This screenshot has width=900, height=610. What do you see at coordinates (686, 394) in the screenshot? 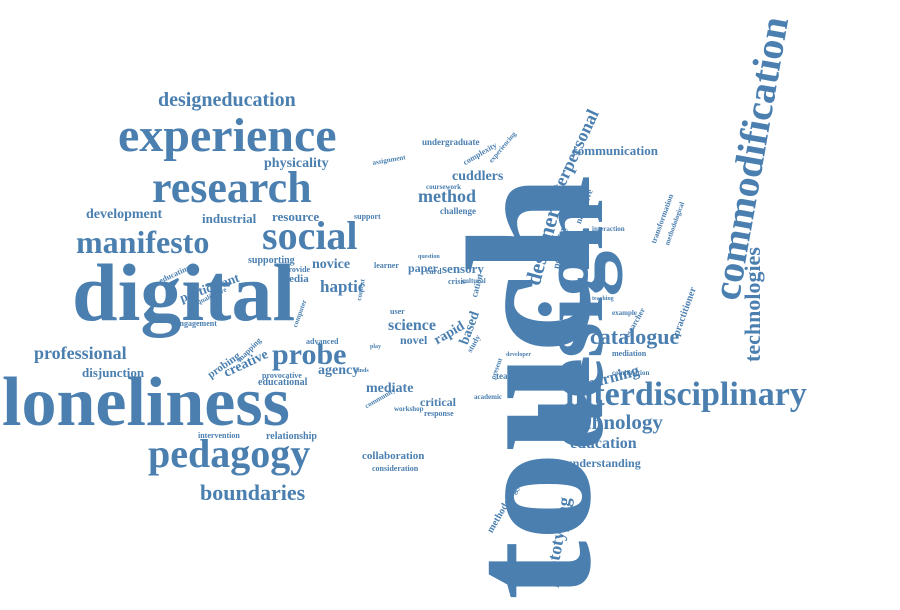
I see `word-interdisciplinary: interdisciplinary` at bounding box center [686, 394].